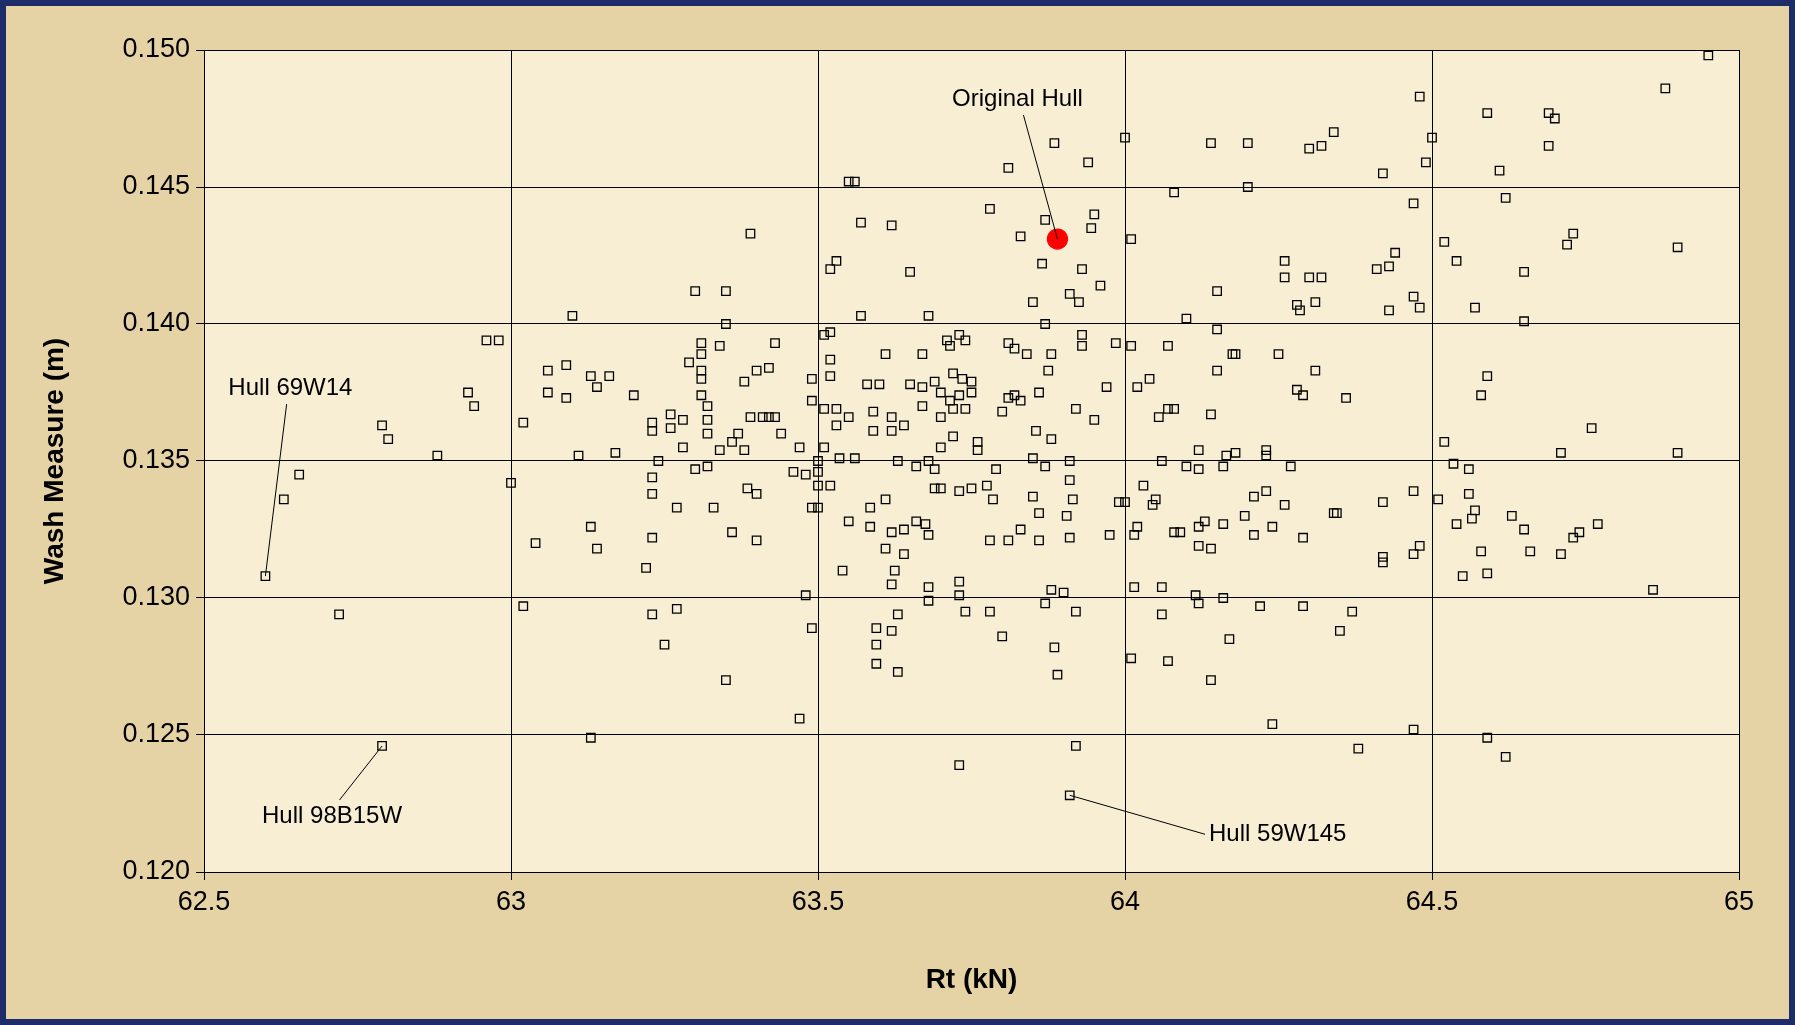  Describe the element at coordinates (156, 870) in the screenshot. I see `y-tick-label: 0.120` at that location.